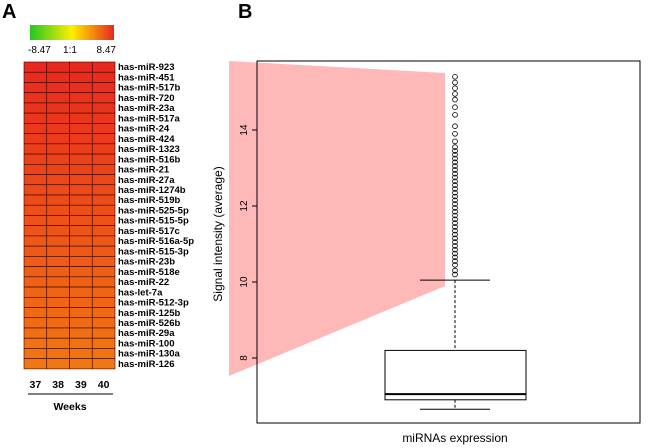  I want to click on scale-label-max: 8.47, so click(107, 50).